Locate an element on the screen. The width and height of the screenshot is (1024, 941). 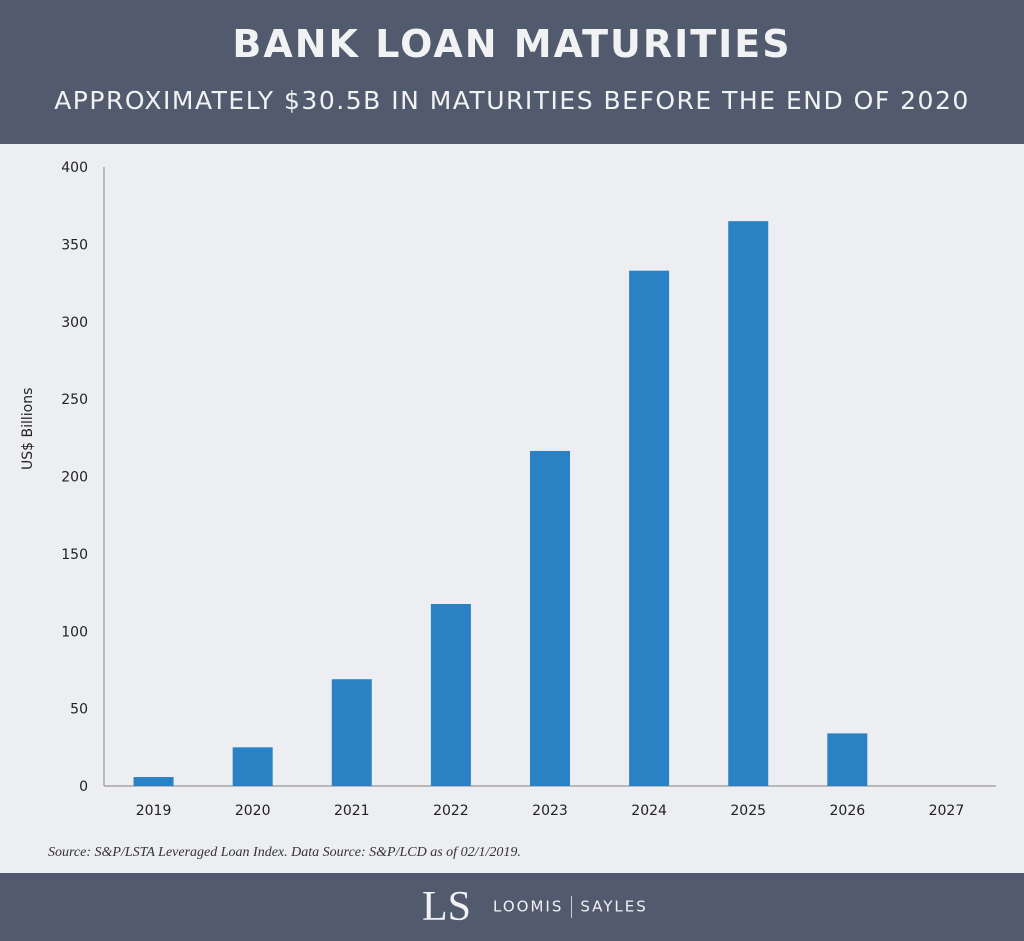
bar-2026 is located at coordinates (847, 759).